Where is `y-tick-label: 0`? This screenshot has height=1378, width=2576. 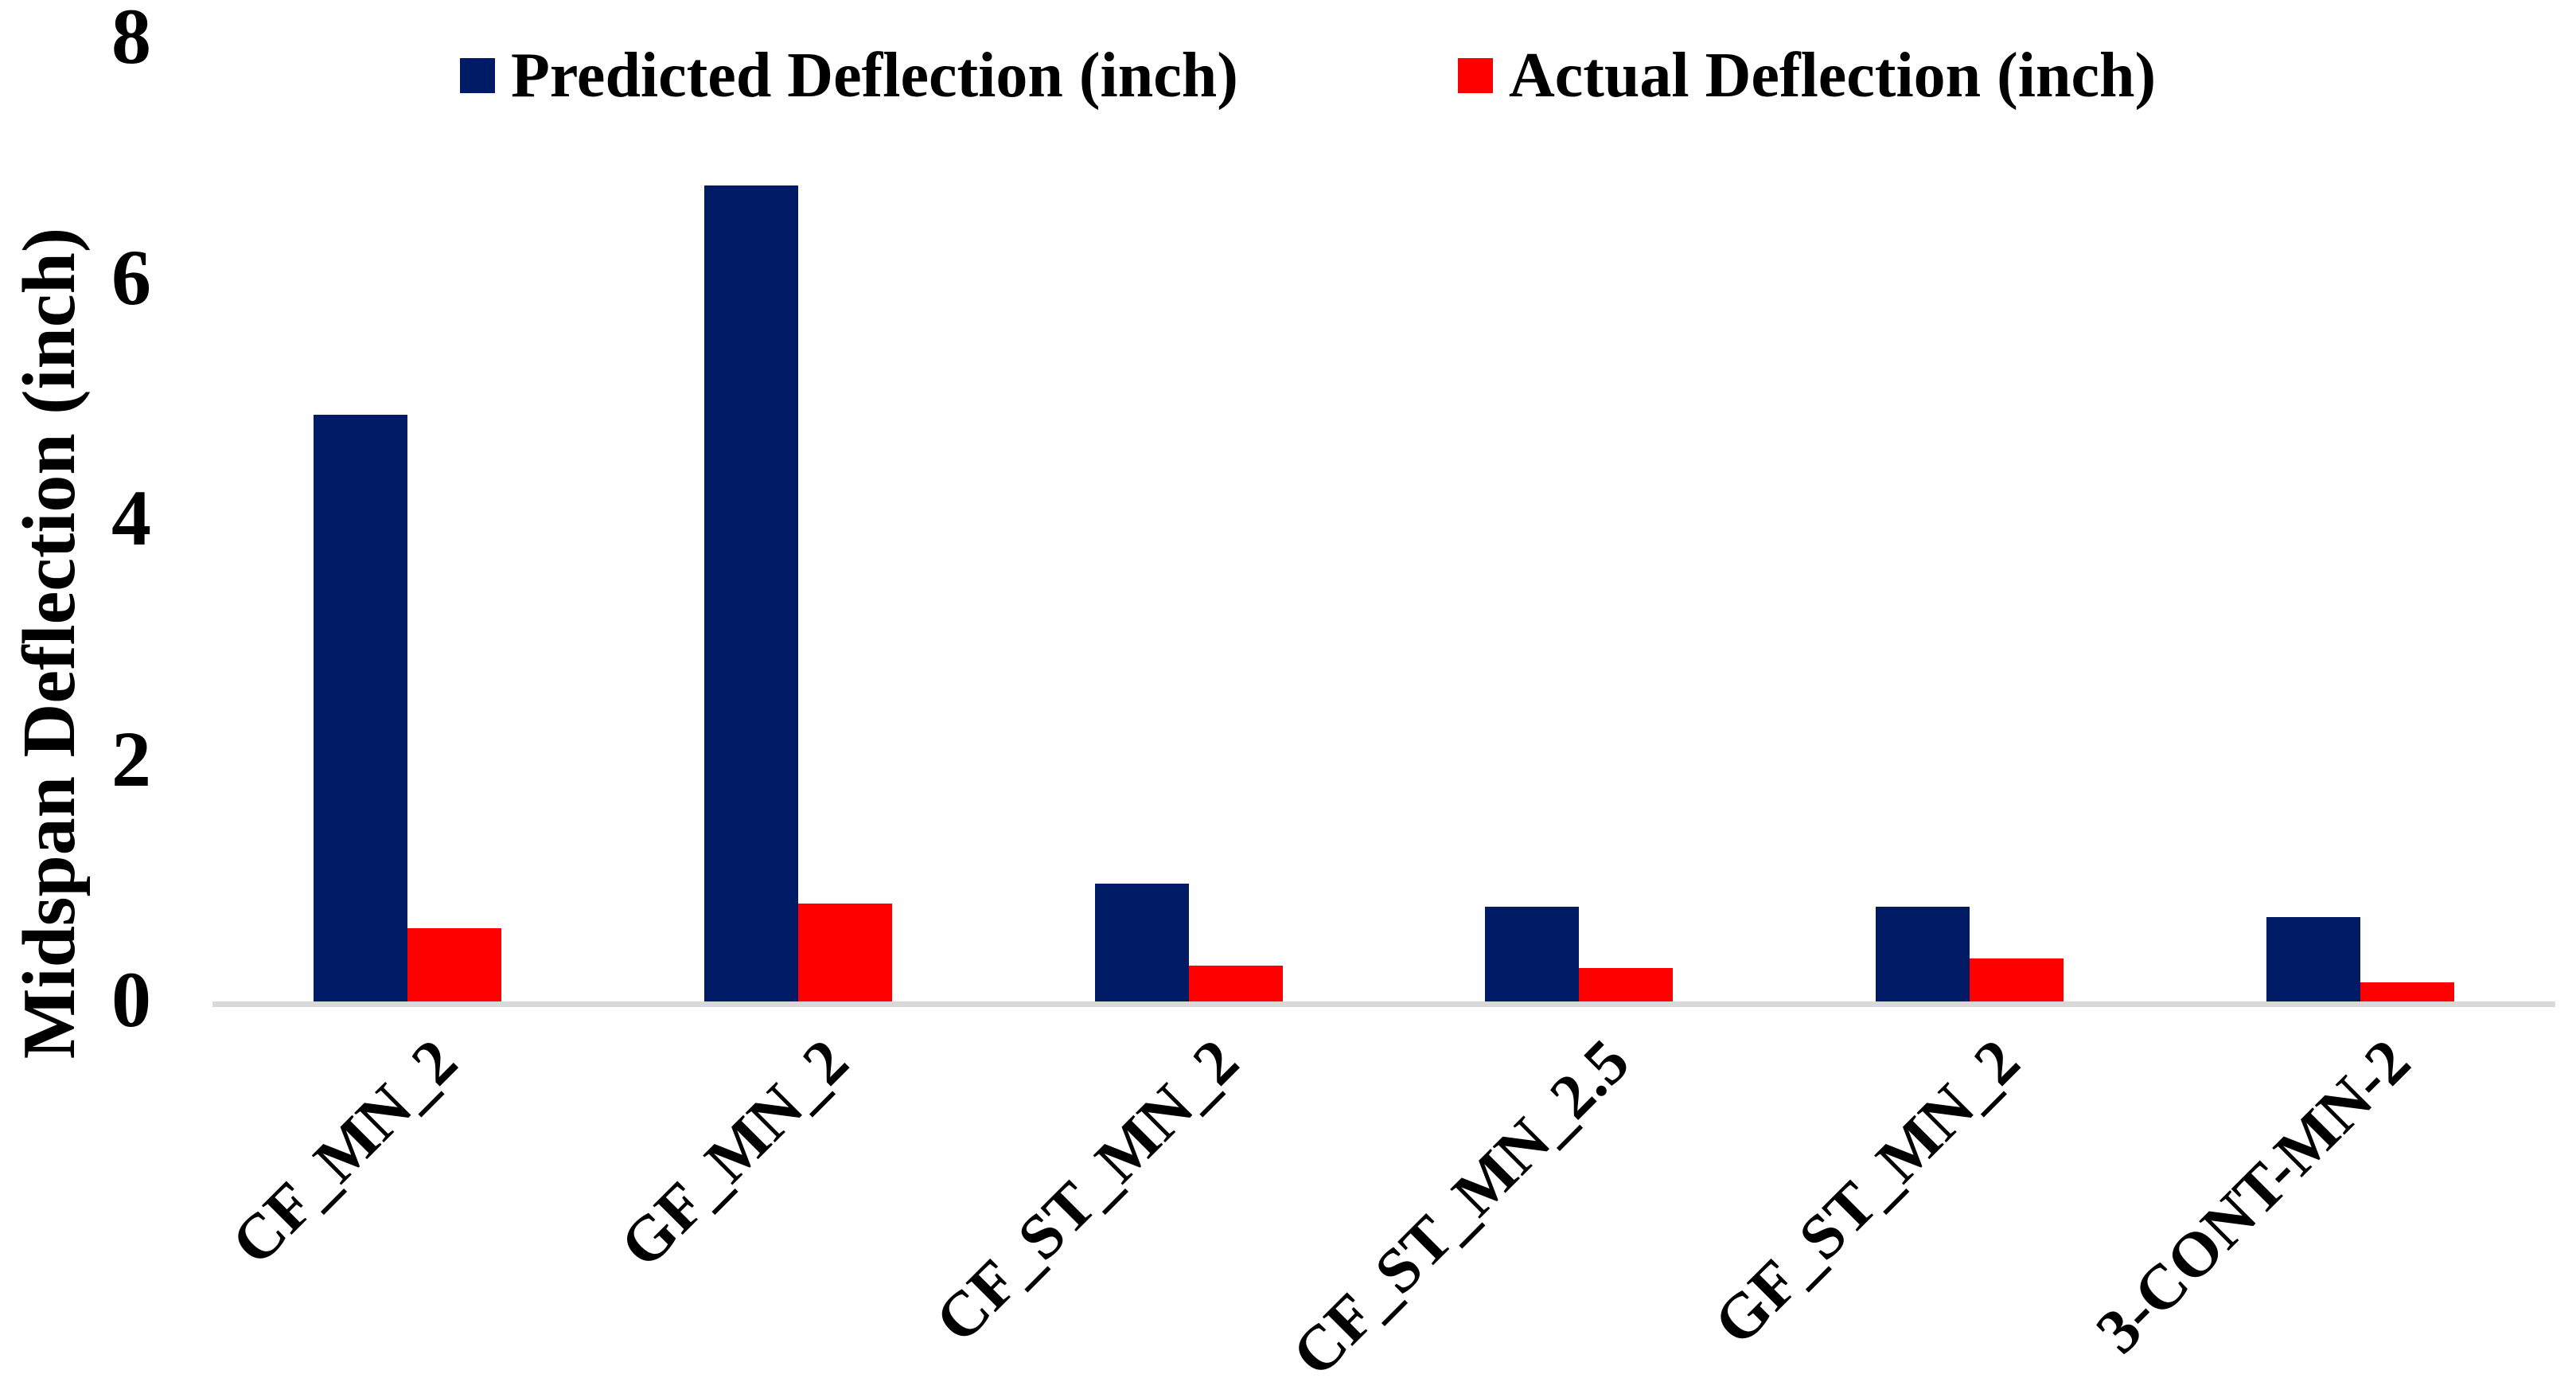
y-tick-label: 0 is located at coordinates (131, 999).